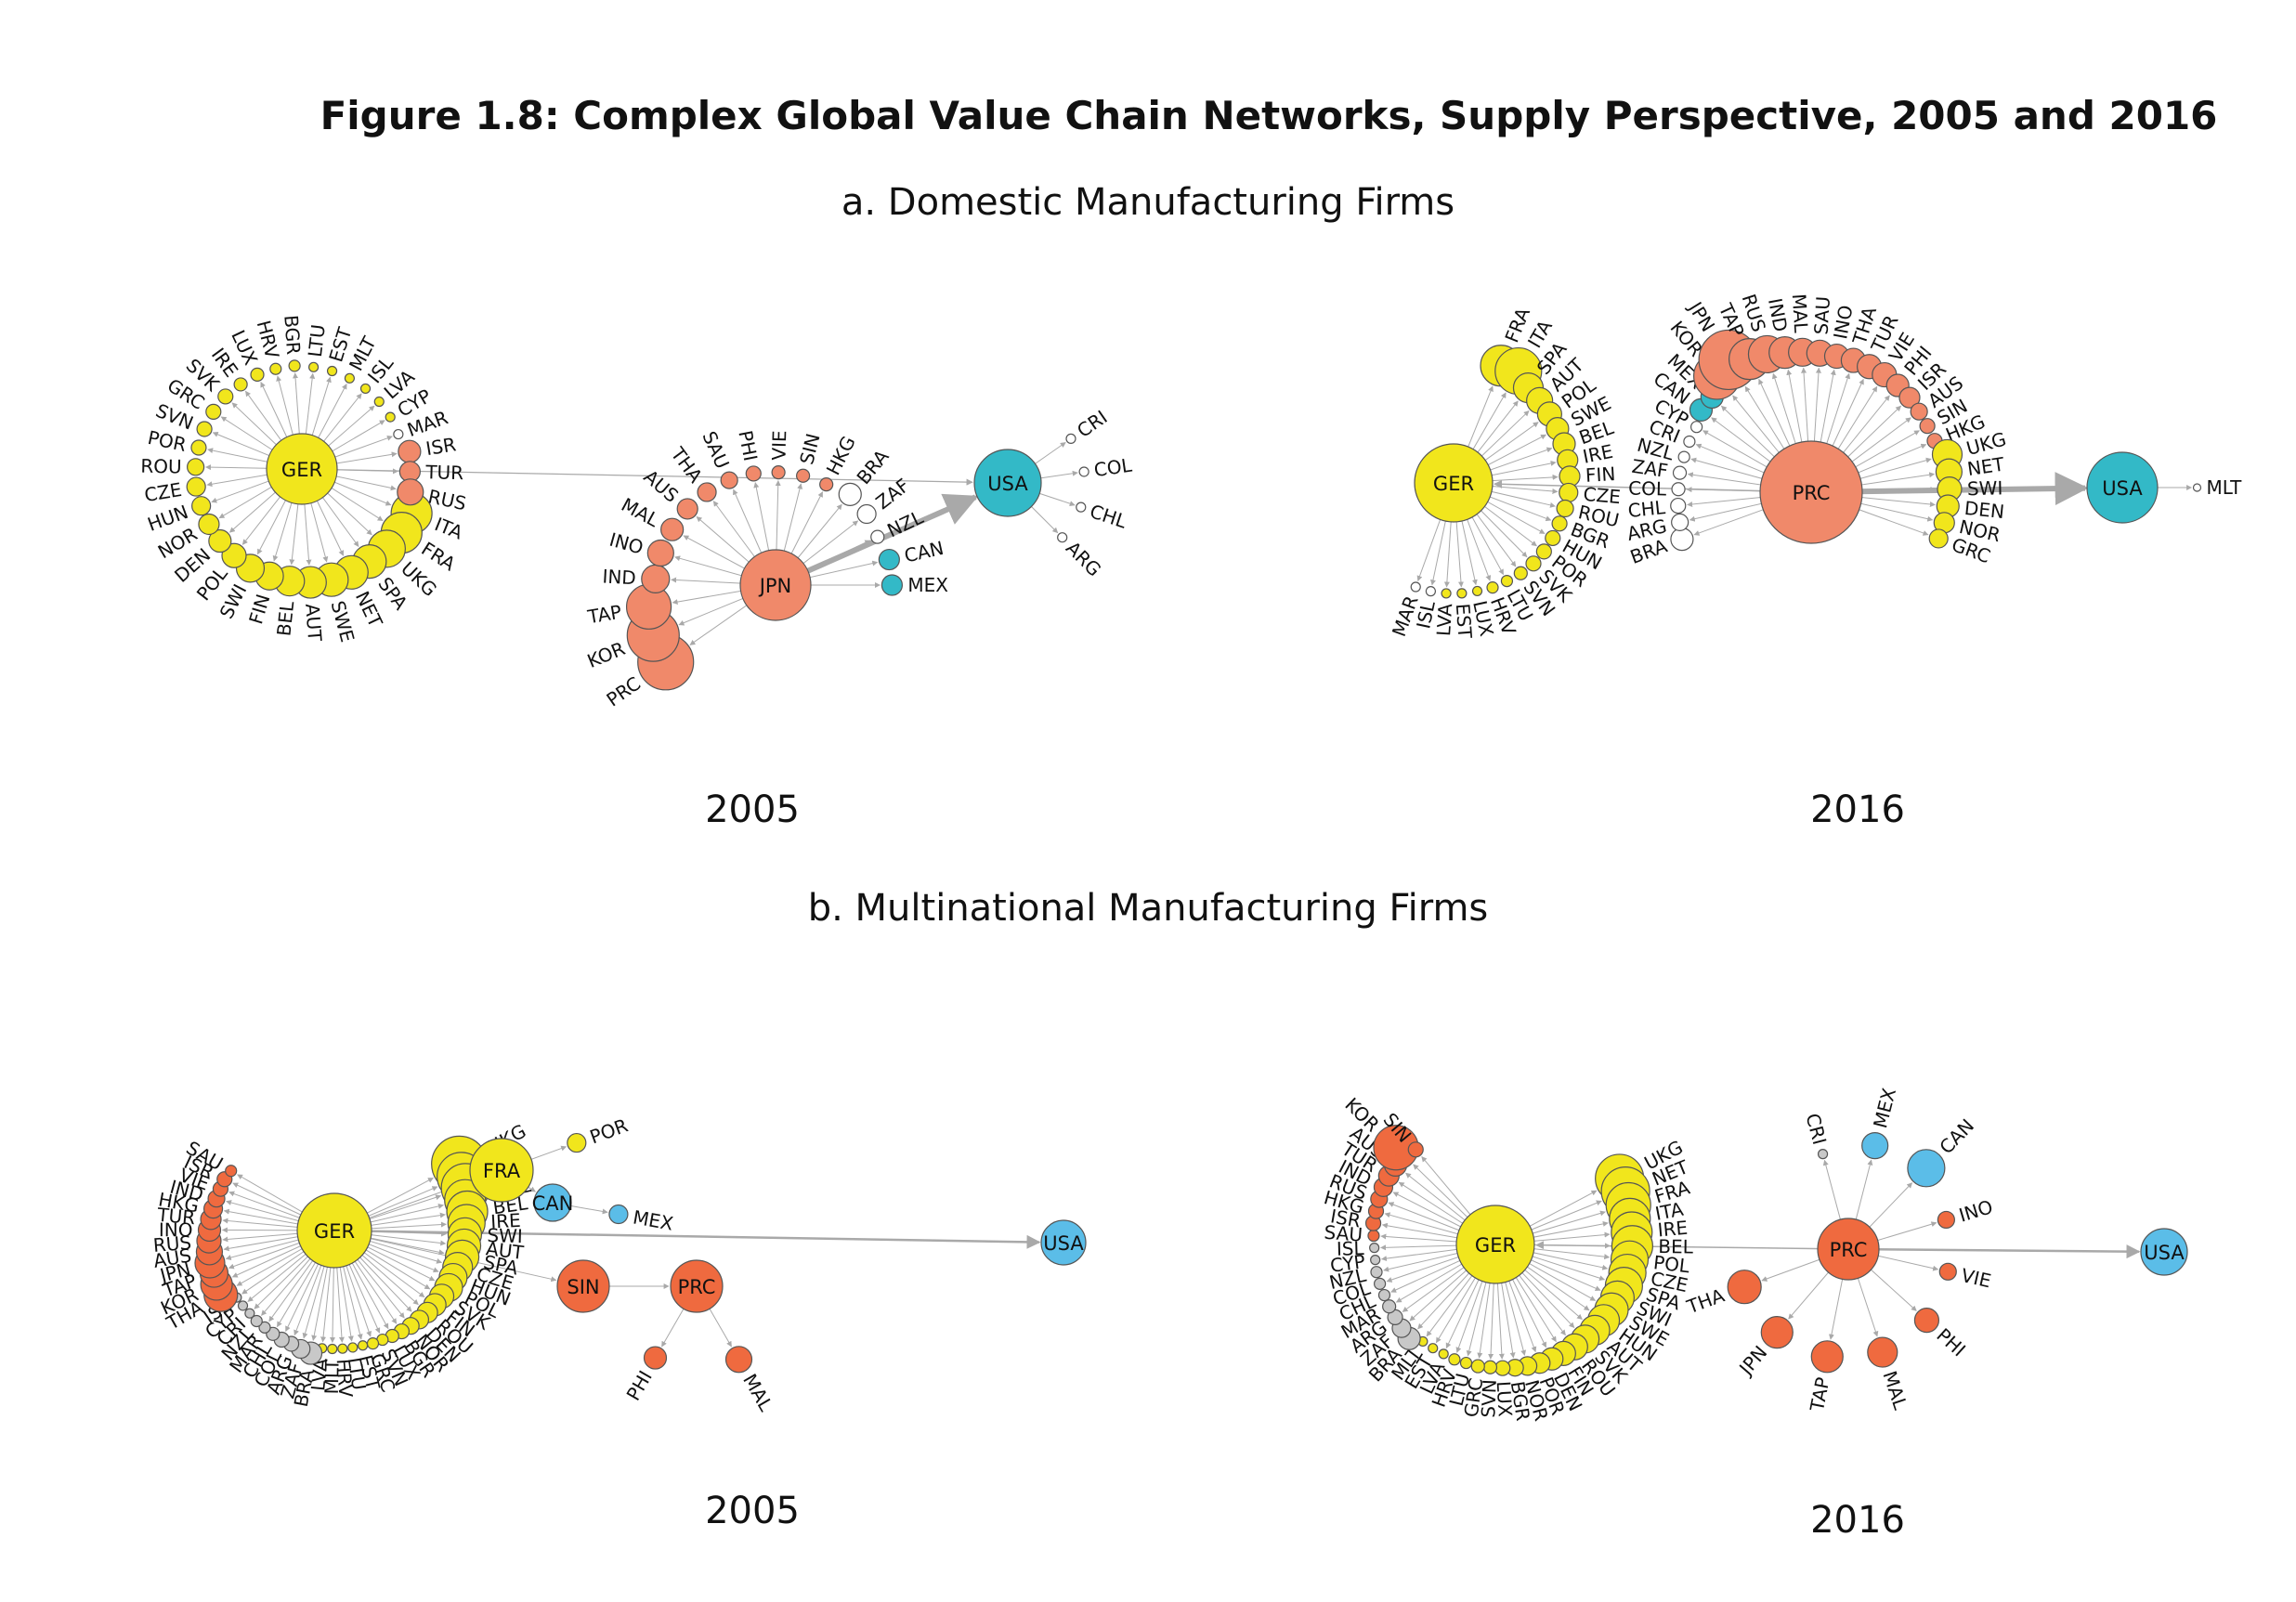 The width and height of the screenshot is (2296, 1602). I want to click on b2016-label-kor: KOR, so click(1362, 1114).